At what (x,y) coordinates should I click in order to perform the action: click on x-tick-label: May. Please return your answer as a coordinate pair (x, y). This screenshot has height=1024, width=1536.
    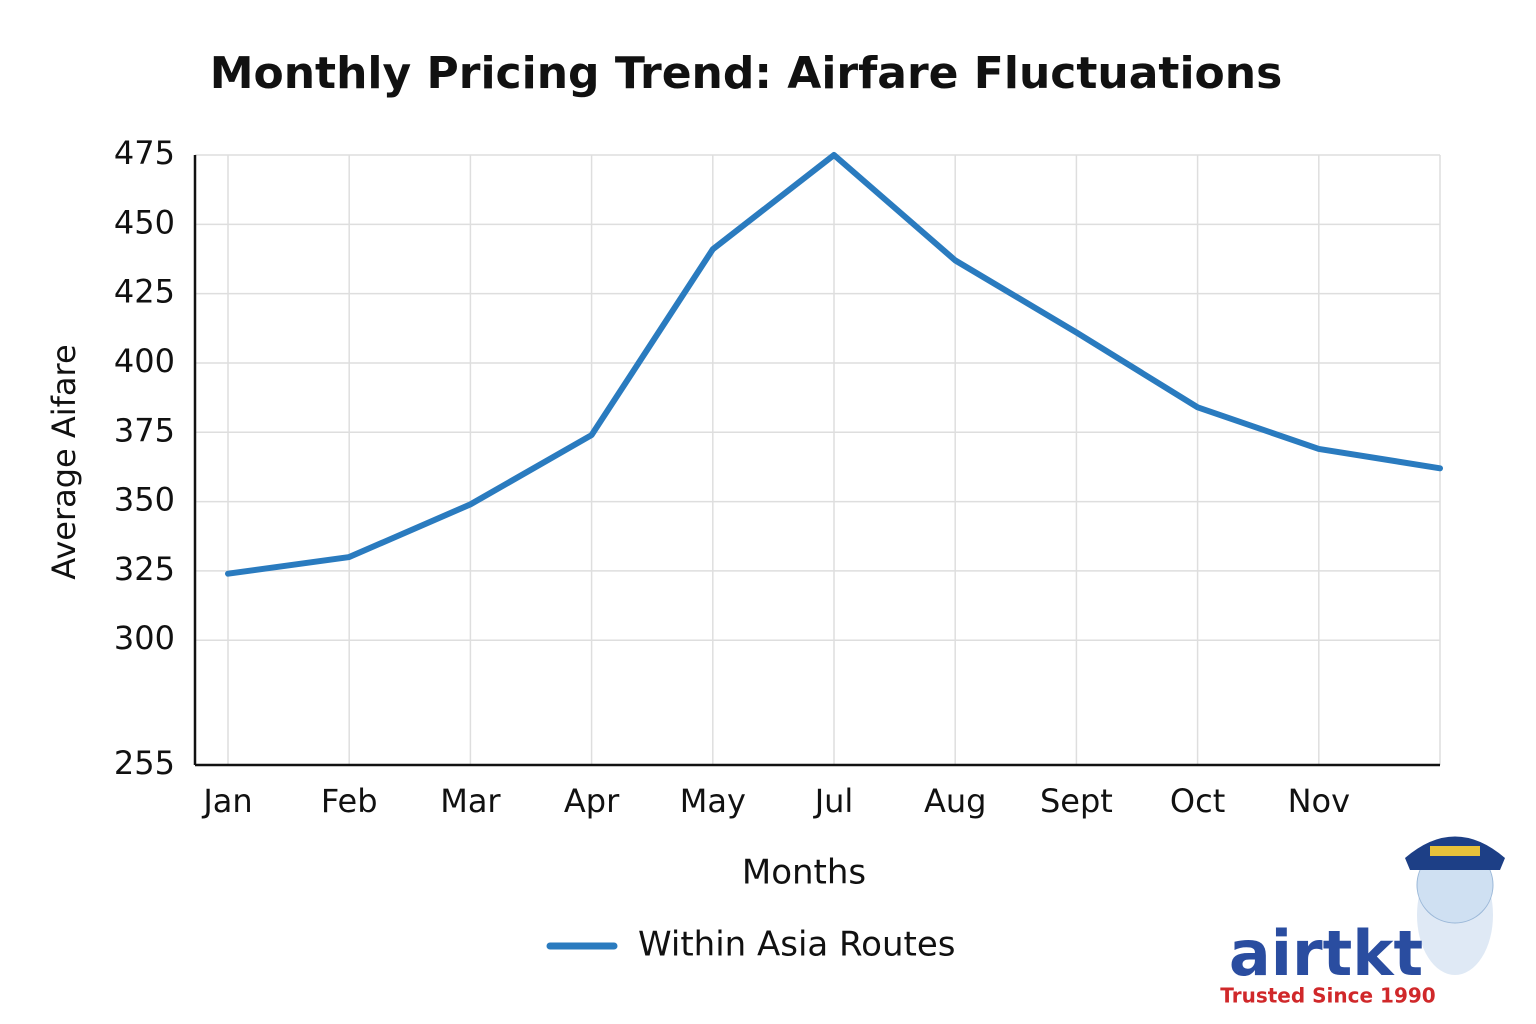
    Looking at the image, I should click on (713, 801).